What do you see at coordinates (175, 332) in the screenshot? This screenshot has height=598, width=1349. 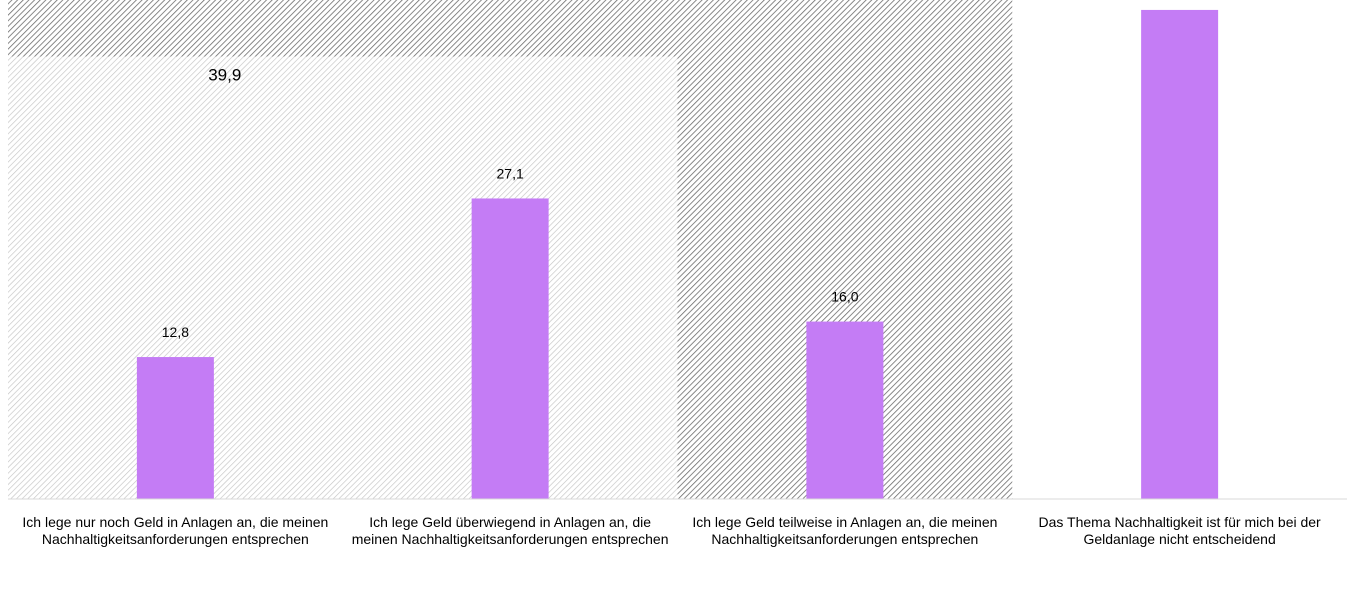 I see `bar-value-label-0: 12,8` at bounding box center [175, 332].